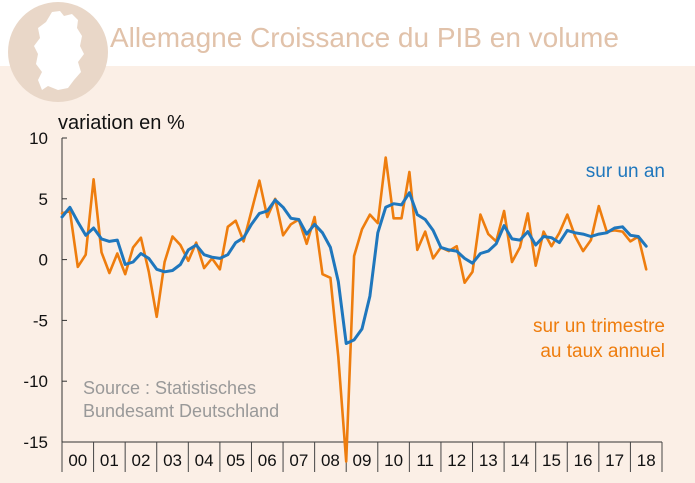 Image resolution: width=695 pixels, height=483 pixels. What do you see at coordinates (35, 442) in the screenshot?
I see `y-tick-label: -15` at bounding box center [35, 442].